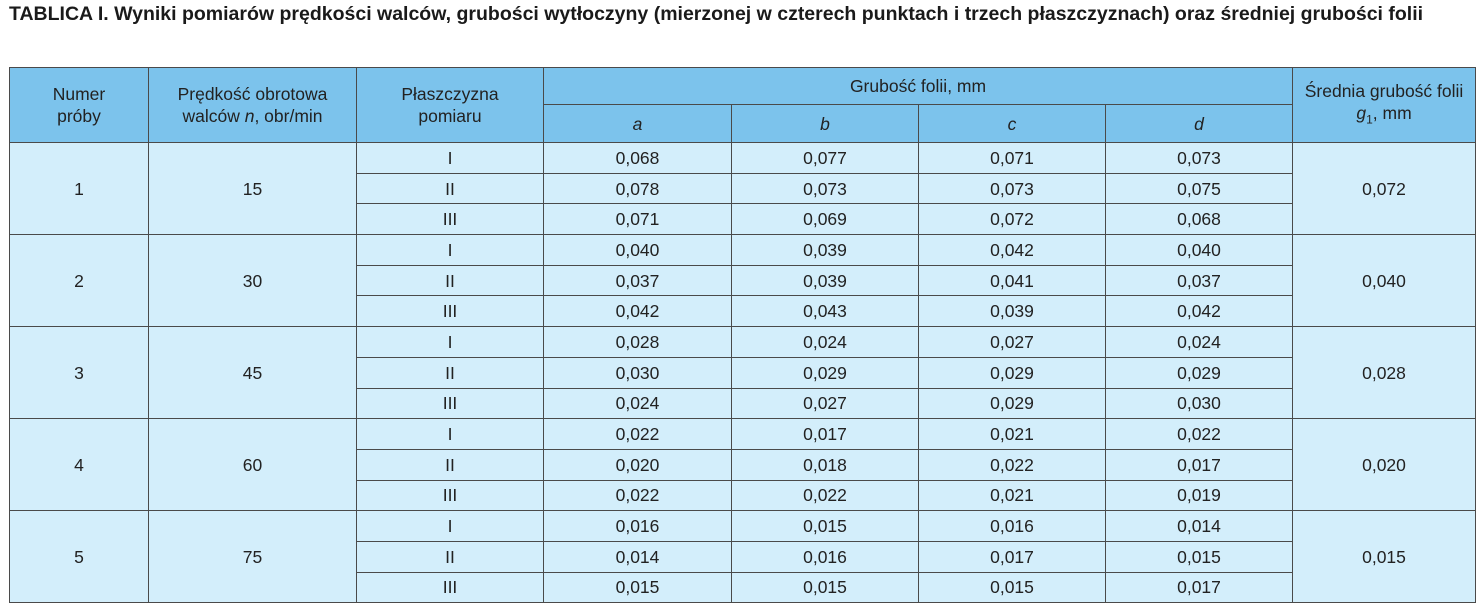 Image resolution: width=1482 pixels, height=612 pixels. I want to click on header-cell: c, so click(1012, 123).